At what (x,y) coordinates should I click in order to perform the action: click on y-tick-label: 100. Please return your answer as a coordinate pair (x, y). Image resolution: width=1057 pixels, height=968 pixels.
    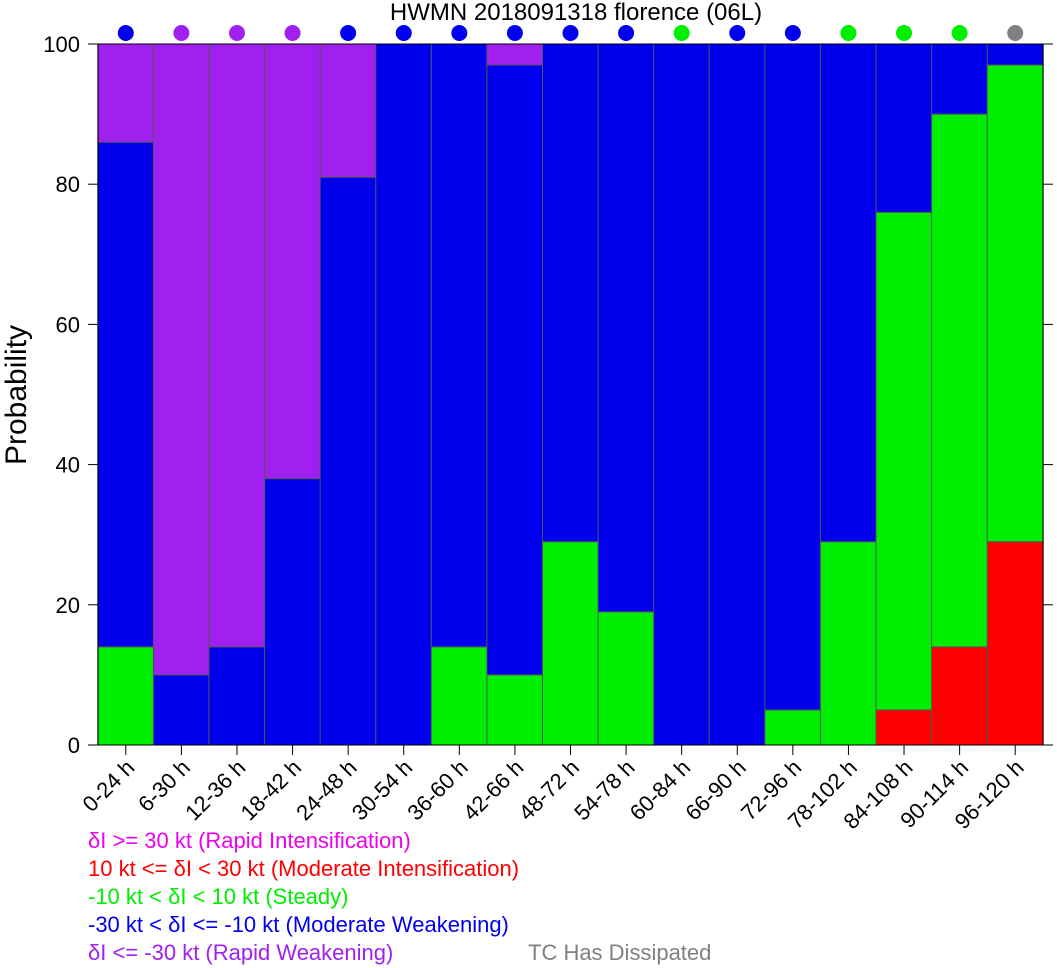
    Looking at the image, I should click on (61, 44).